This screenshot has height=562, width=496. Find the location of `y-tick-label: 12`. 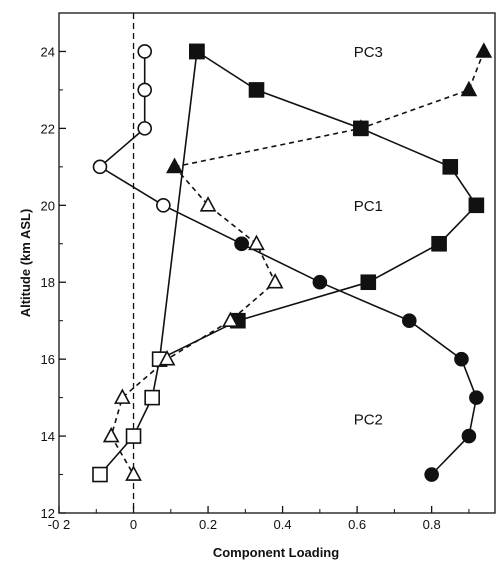

y-tick-label: 12 is located at coordinates (48, 513).